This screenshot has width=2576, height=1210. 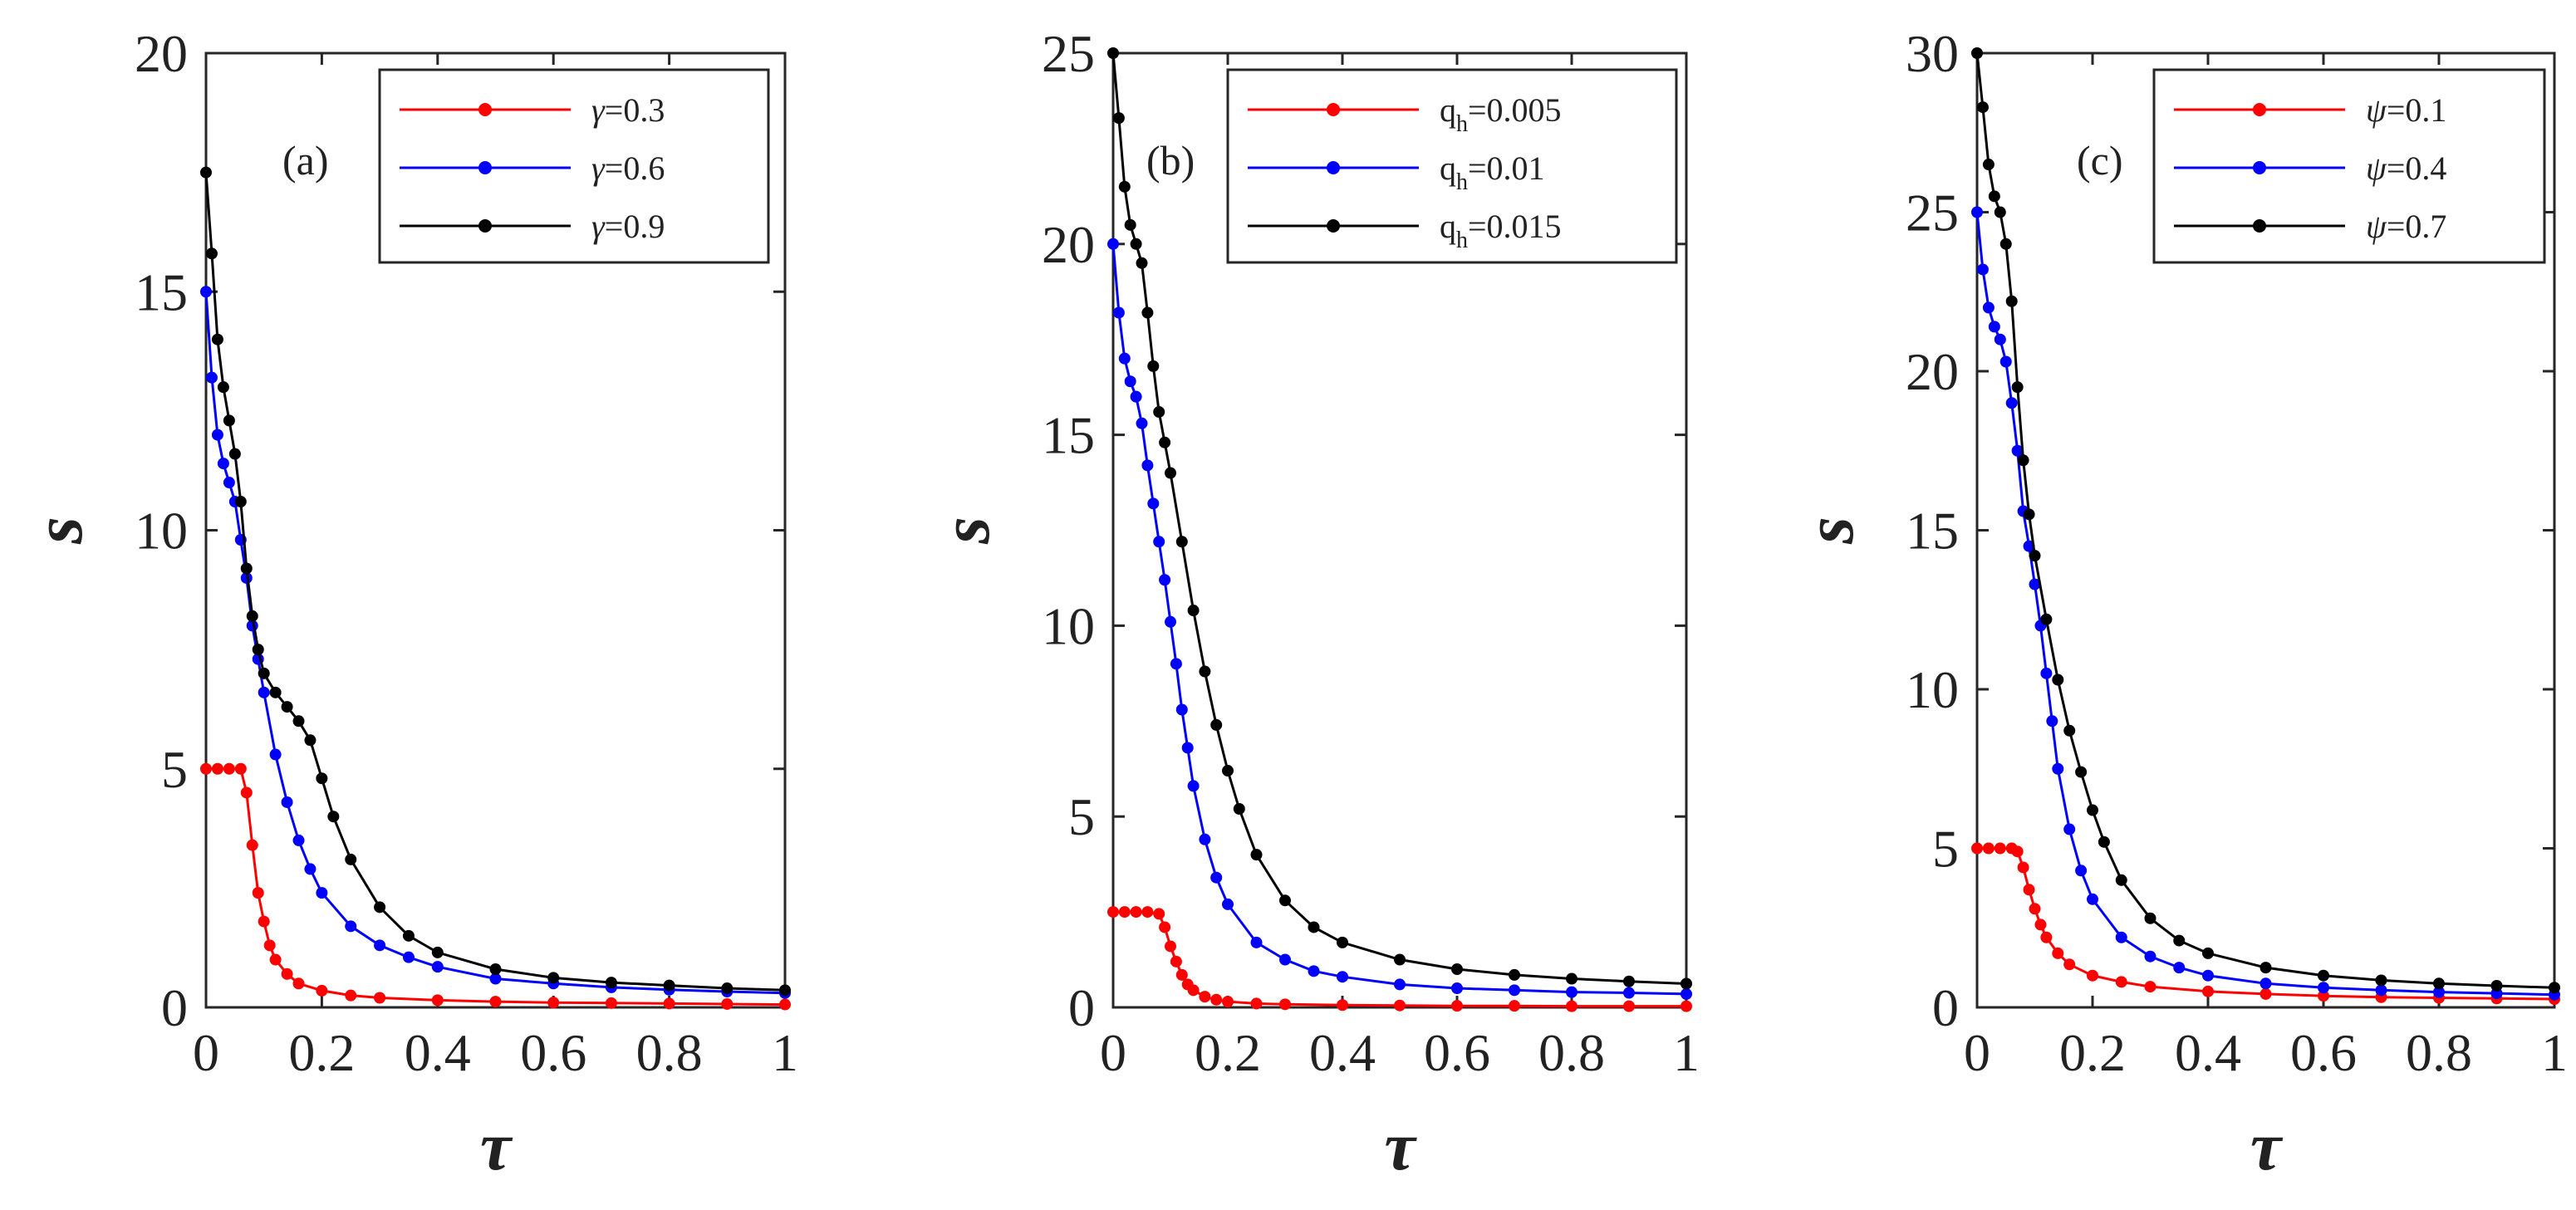 I want to click on y-tick-label: 5, so click(x=1081, y=817).